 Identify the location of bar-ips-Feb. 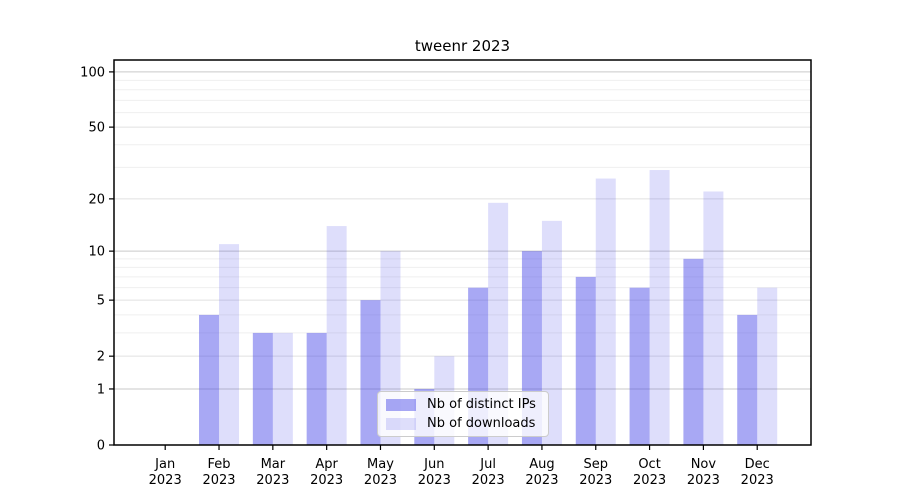
(209, 379).